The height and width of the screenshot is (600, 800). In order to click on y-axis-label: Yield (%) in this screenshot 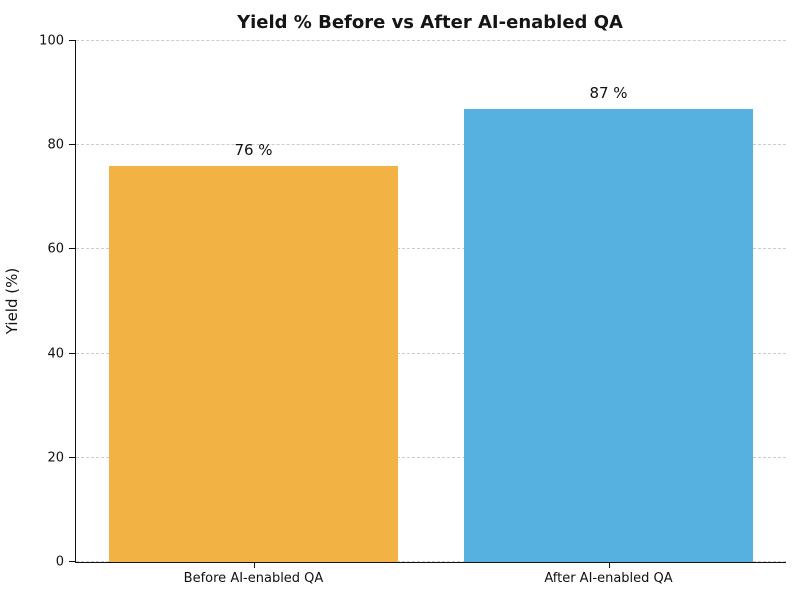, I will do `click(12, 301)`.